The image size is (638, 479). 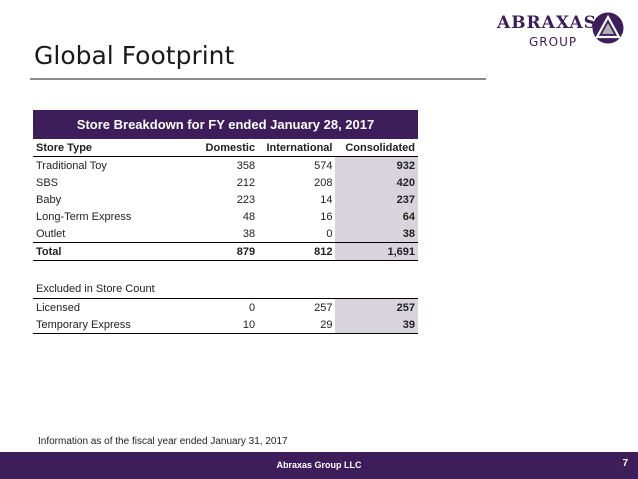 What do you see at coordinates (71, 165) in the screenshot?
I see `cell-store-type: Traditional Toy` at bounding box center [71, 165].